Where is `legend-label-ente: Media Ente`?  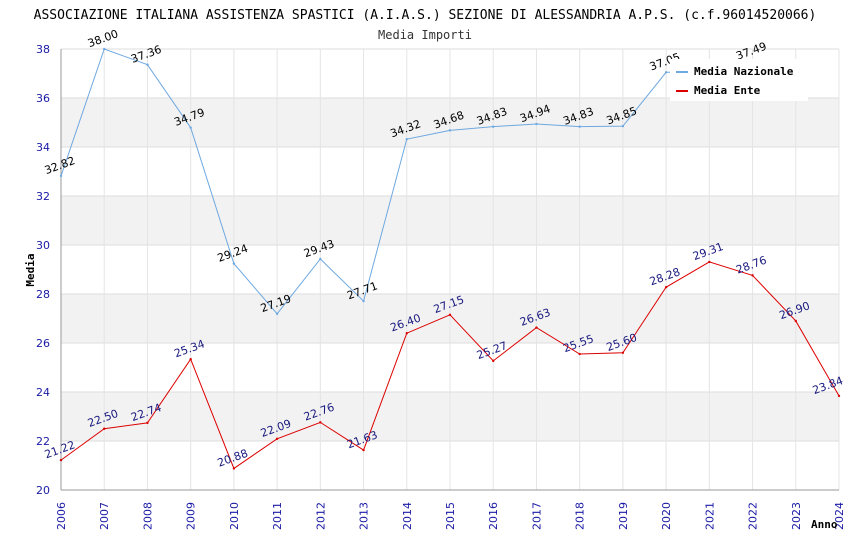 legend-label-ente: Media Ente is located at coordinates (727, 90).